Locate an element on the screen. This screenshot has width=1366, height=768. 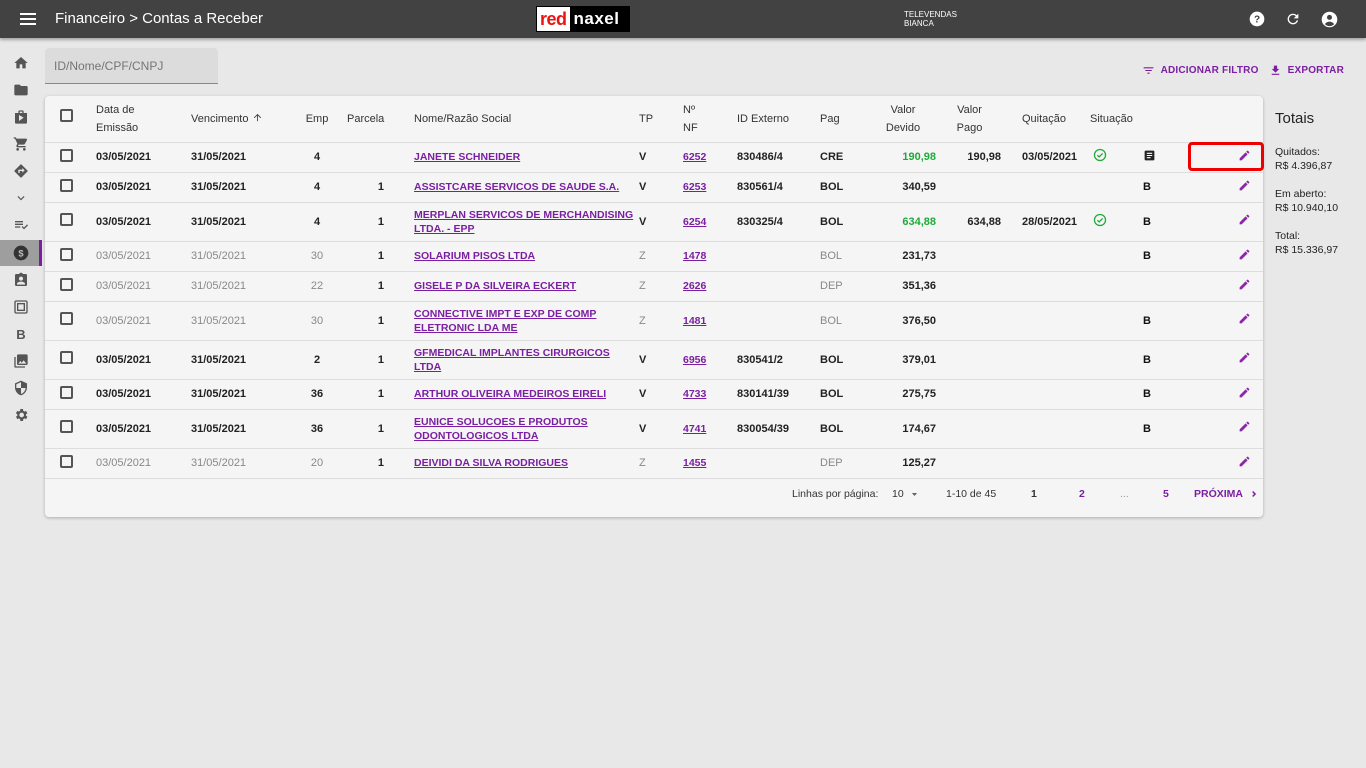
nf-link: 6252 is located at coordinates (695, 157).